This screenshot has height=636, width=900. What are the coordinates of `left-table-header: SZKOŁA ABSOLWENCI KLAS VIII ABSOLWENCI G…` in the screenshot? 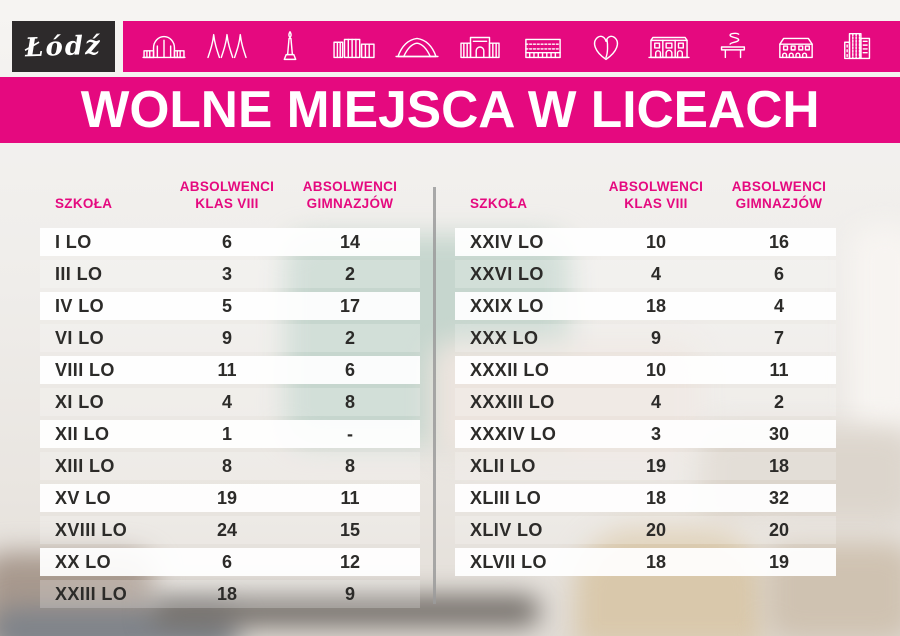 It's located at (230, 190).